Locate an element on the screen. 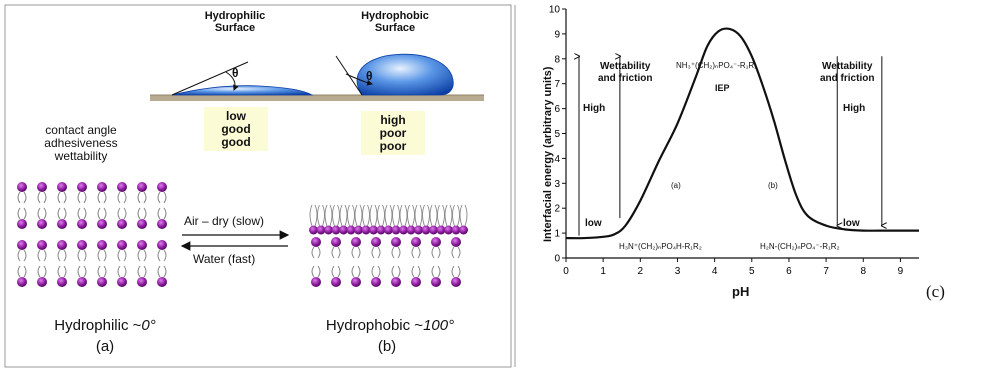 This screenshot has height=372, width=990. y-tick-label: 7 is located at coordinates (557, 84).